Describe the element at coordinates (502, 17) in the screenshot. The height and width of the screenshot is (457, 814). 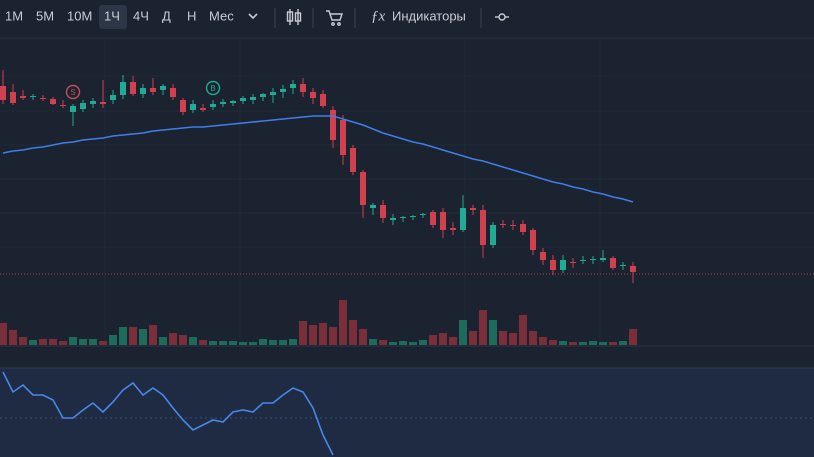
I see `settings-icon` at that location.